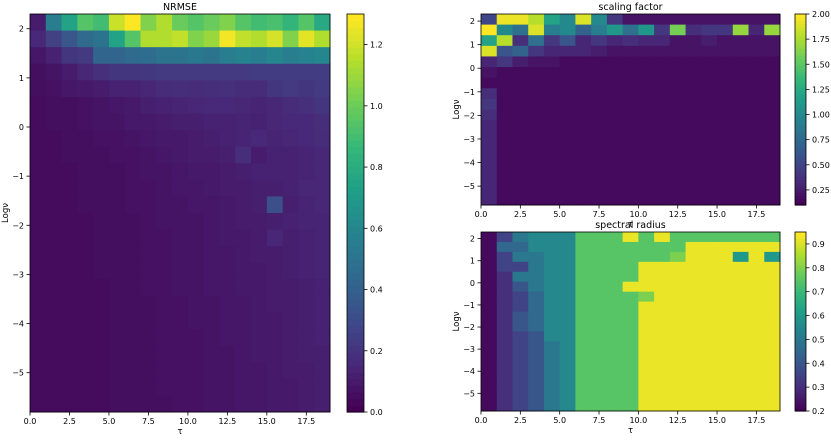  I want to click on spectral-radius-colorbar-tick-label: 0.8, so click(818, 268).